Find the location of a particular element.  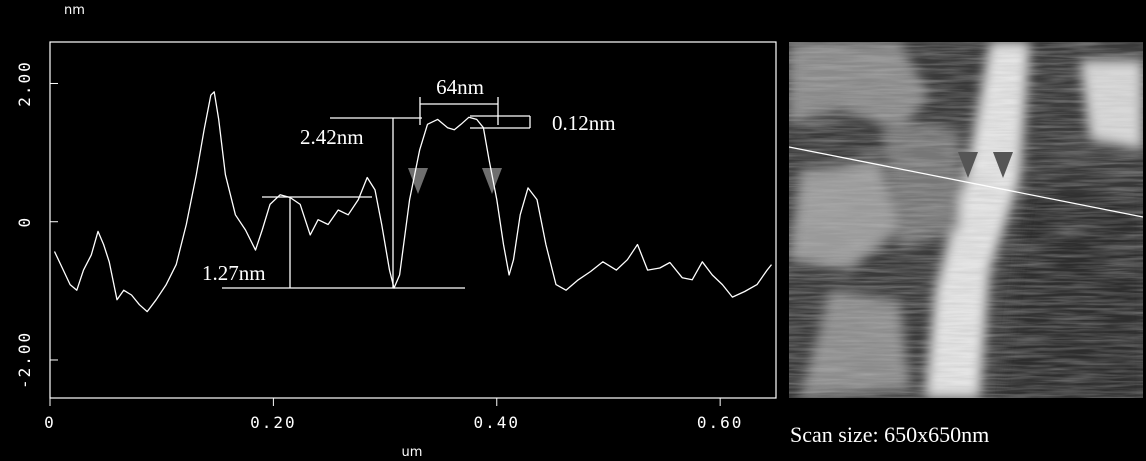

annotation: 64nm is located at coordinates (460, 87).